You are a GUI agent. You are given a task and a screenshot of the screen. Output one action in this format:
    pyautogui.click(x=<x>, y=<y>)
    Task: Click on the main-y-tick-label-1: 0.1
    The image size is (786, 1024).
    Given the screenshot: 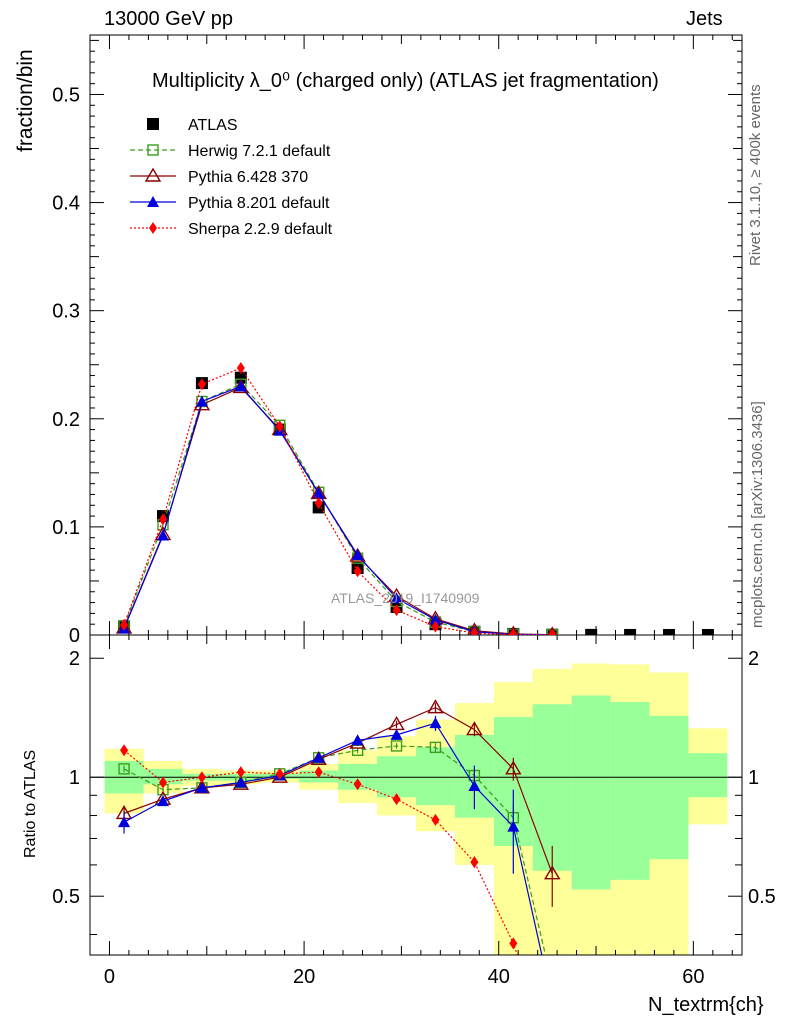 What is the action you would take?
    pyautogui.click(x=66, y=528)
    